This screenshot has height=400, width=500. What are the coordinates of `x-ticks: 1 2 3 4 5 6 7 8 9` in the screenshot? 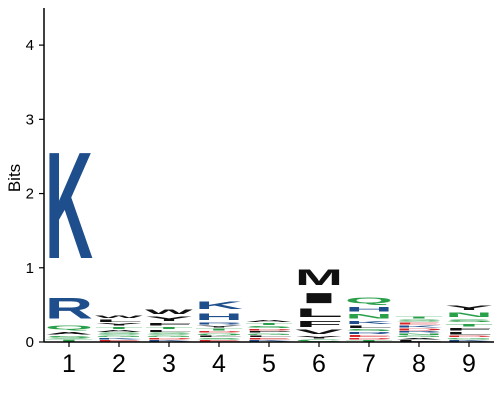 It's located at (269, 360).